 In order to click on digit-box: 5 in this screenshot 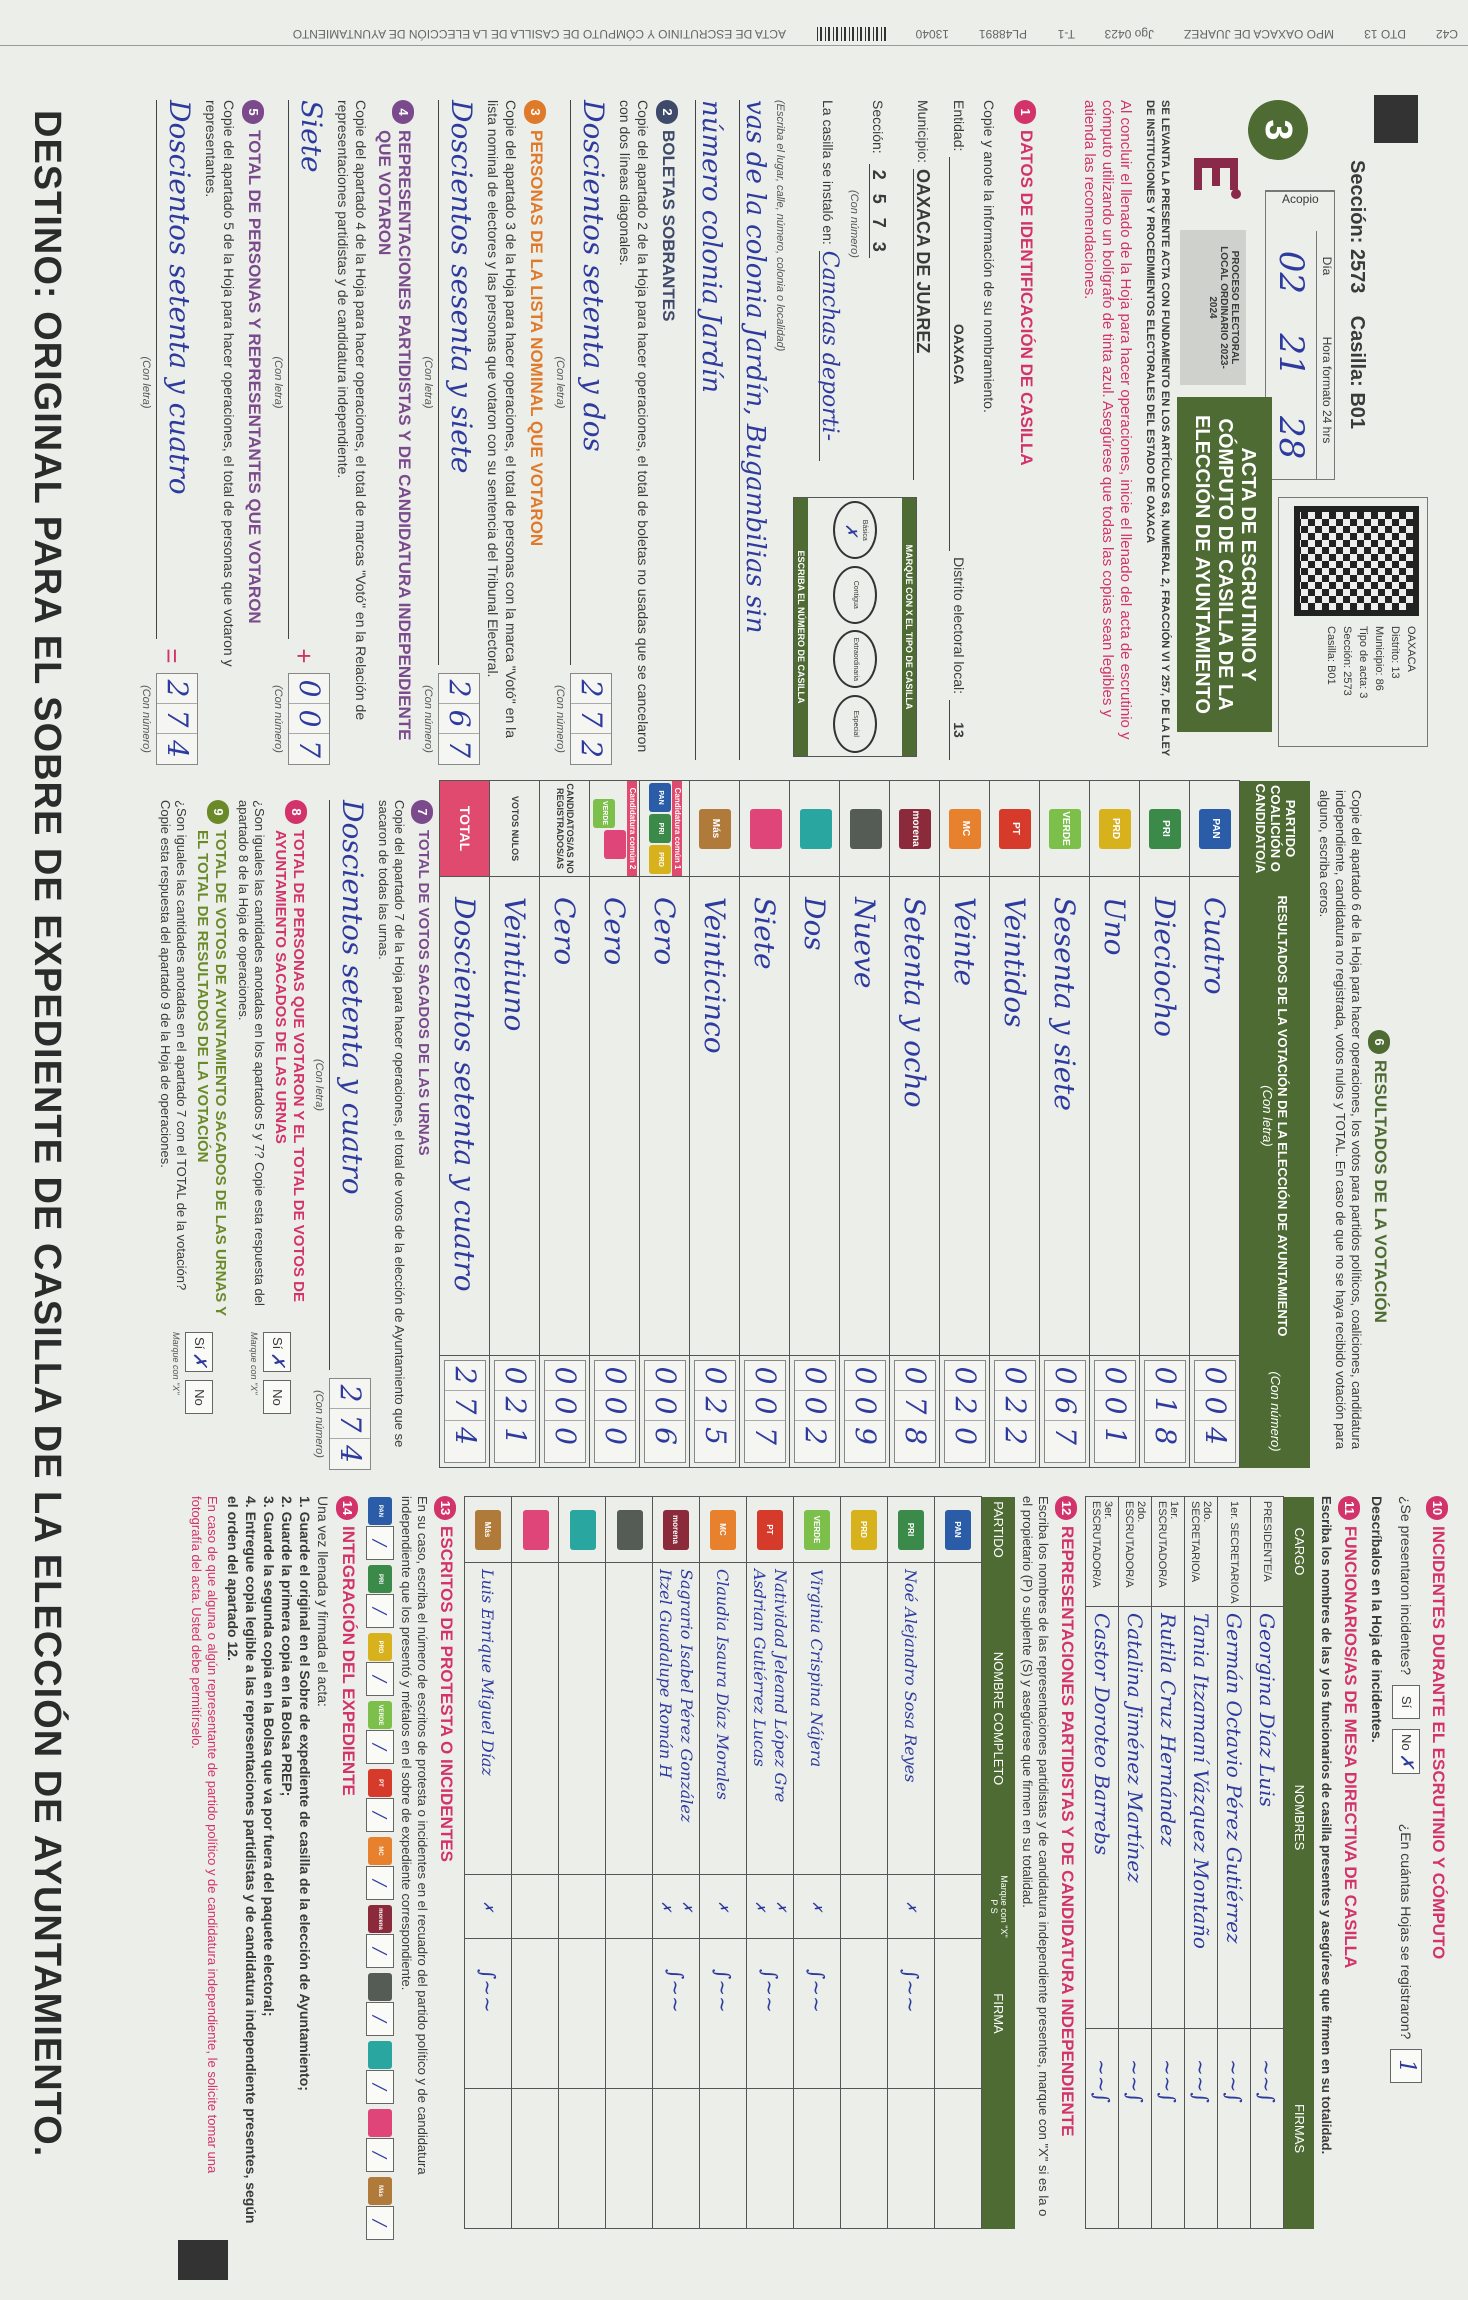, I will do `click(715, 1436)`.